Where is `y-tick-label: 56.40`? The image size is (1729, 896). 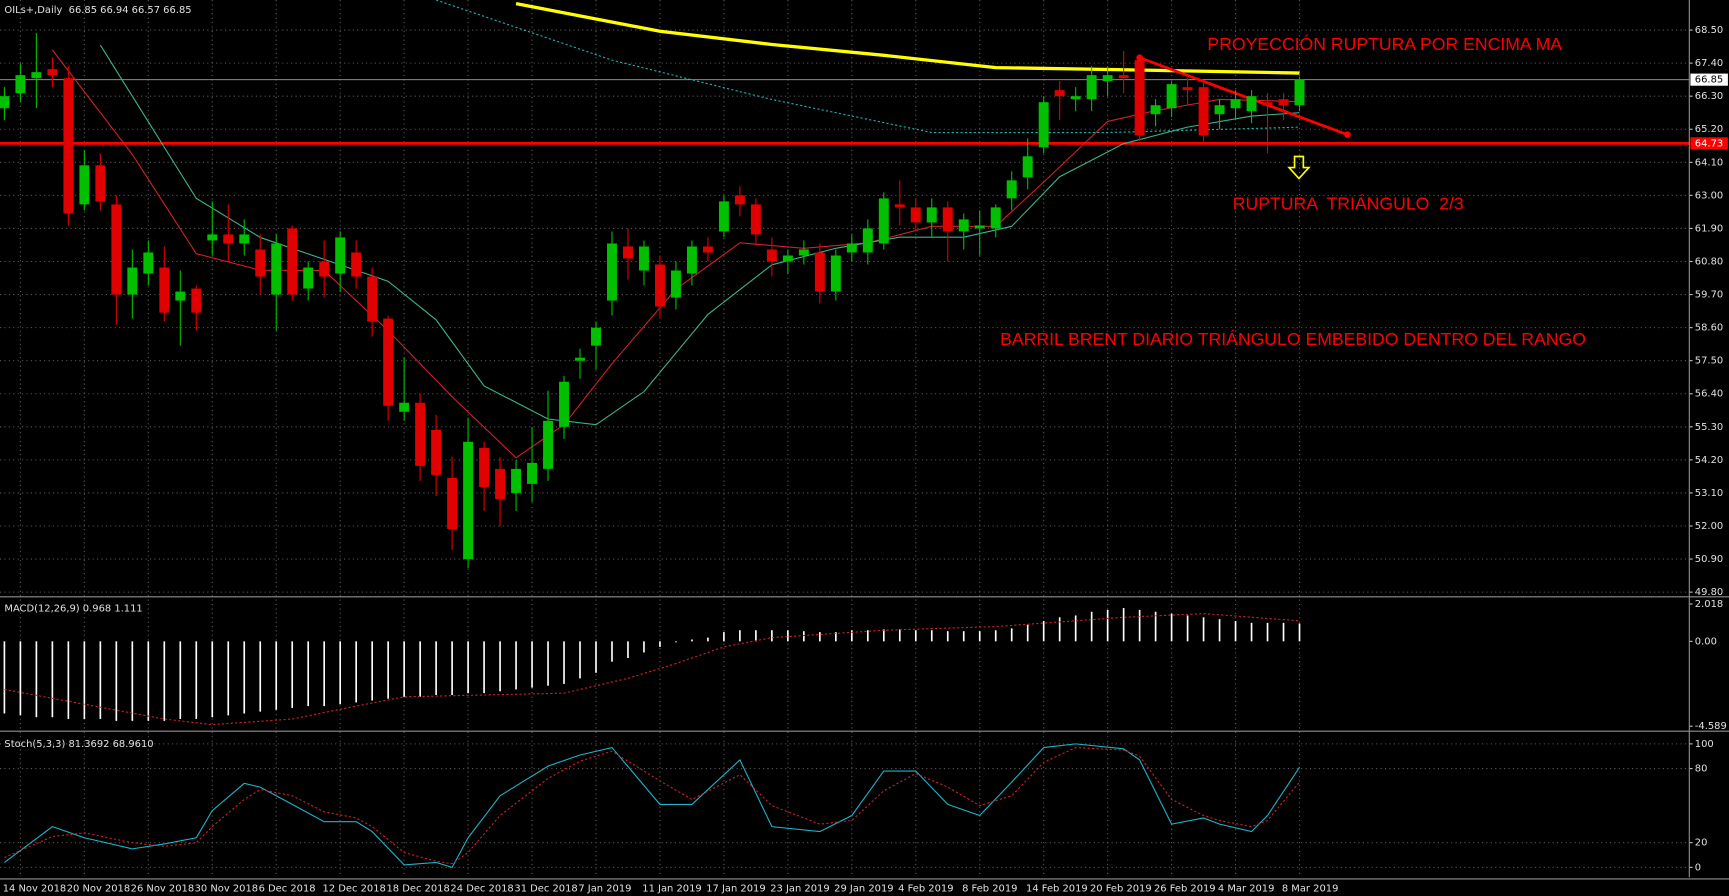
y-tick-label: 56.40 is located at coordinates (1709, 394).